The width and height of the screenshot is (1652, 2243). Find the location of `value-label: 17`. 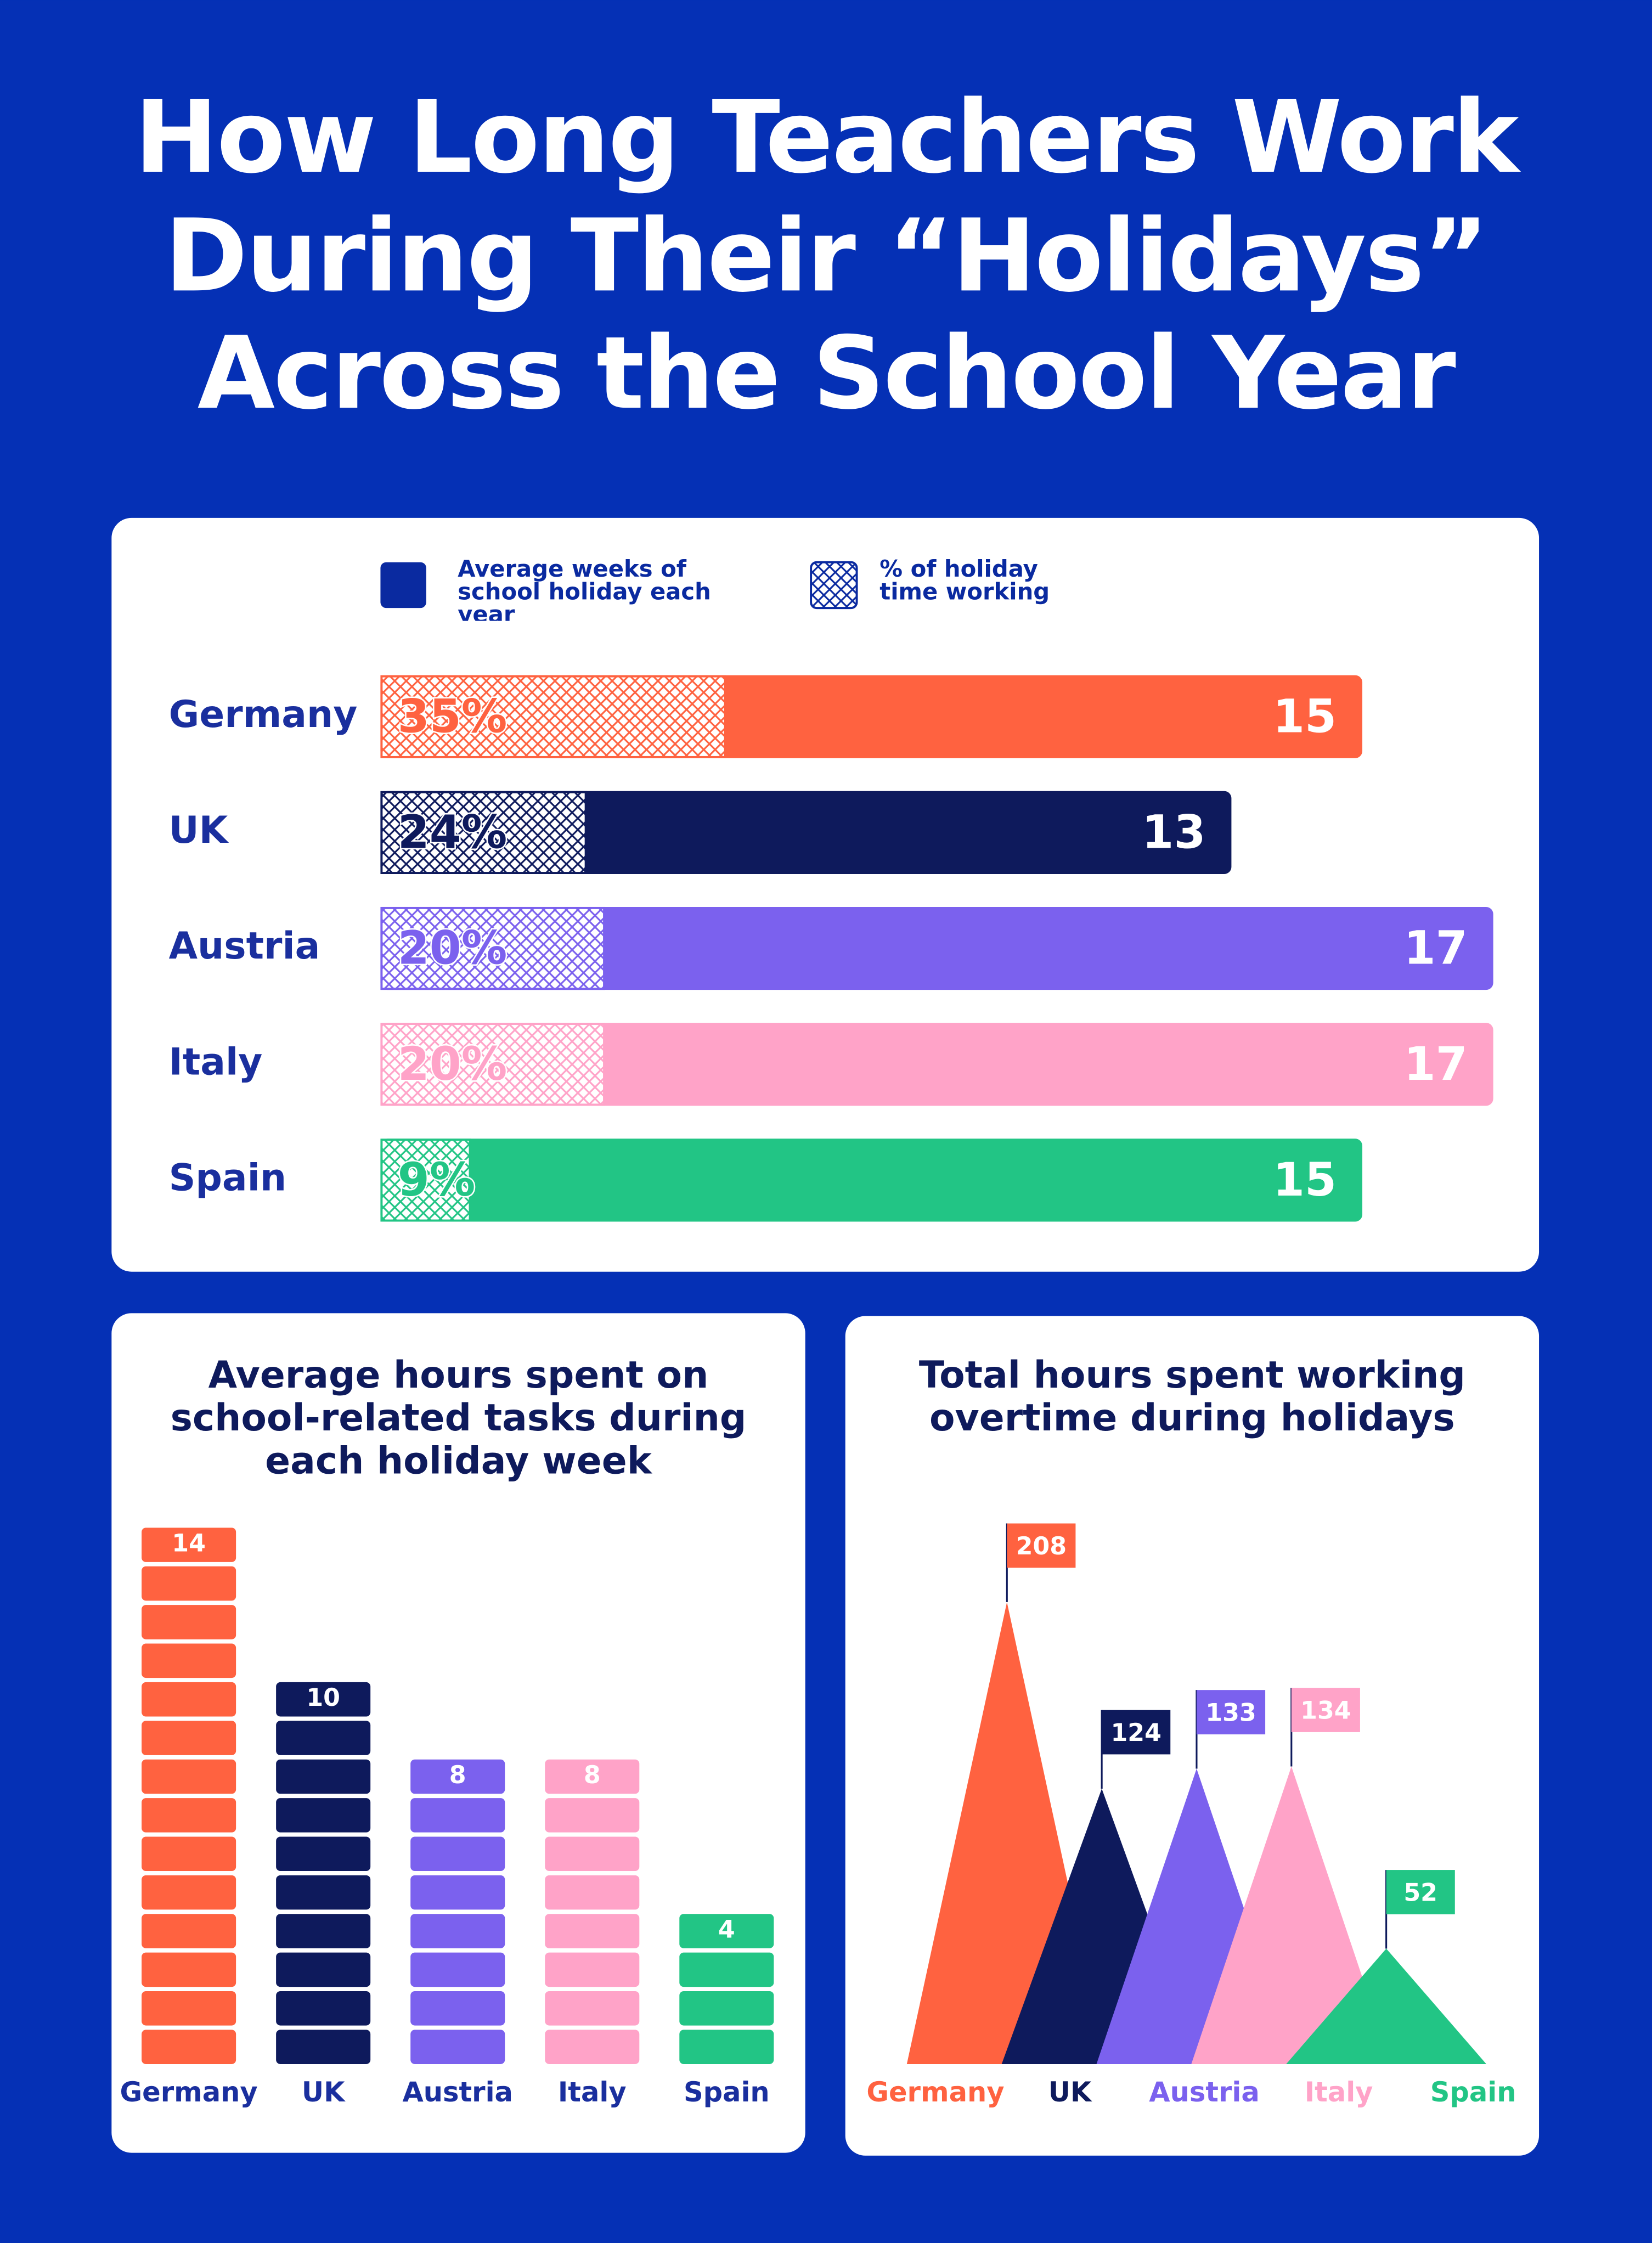

value-label: 17 is located at coordinates (1436, 1064).